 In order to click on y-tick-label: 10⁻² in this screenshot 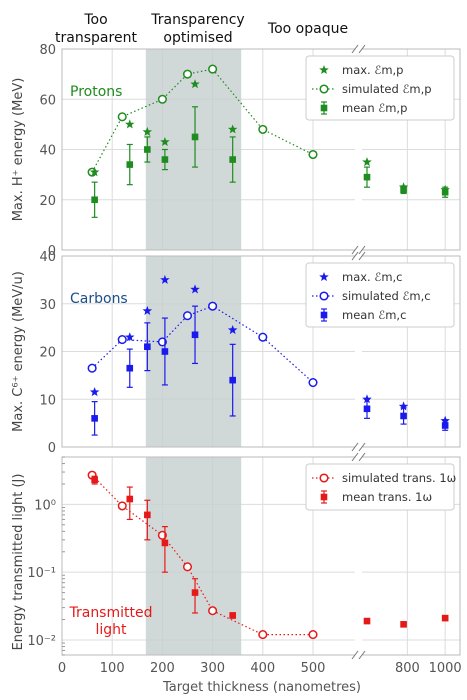, I will do `click(41, 641)`.